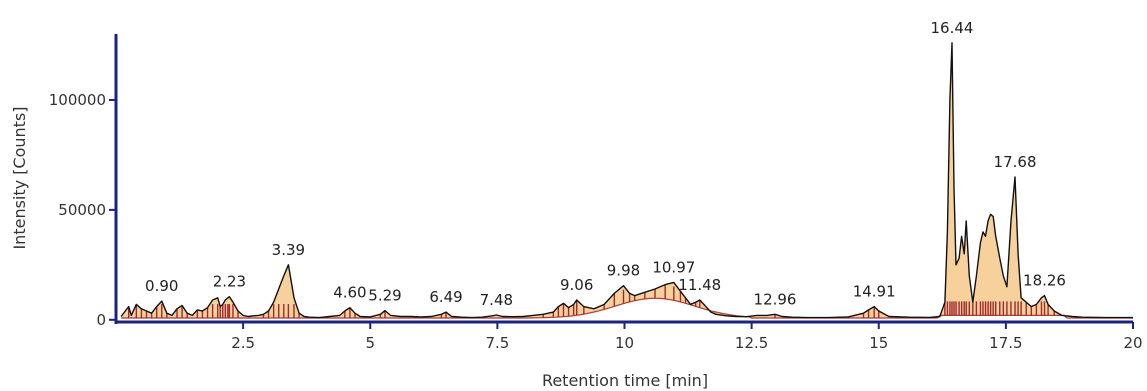 The image size is (1147, 391). Describe the element at coordinates (1005, 343) in the screenshot. I see `x-tick-label: 17.5` at that location.